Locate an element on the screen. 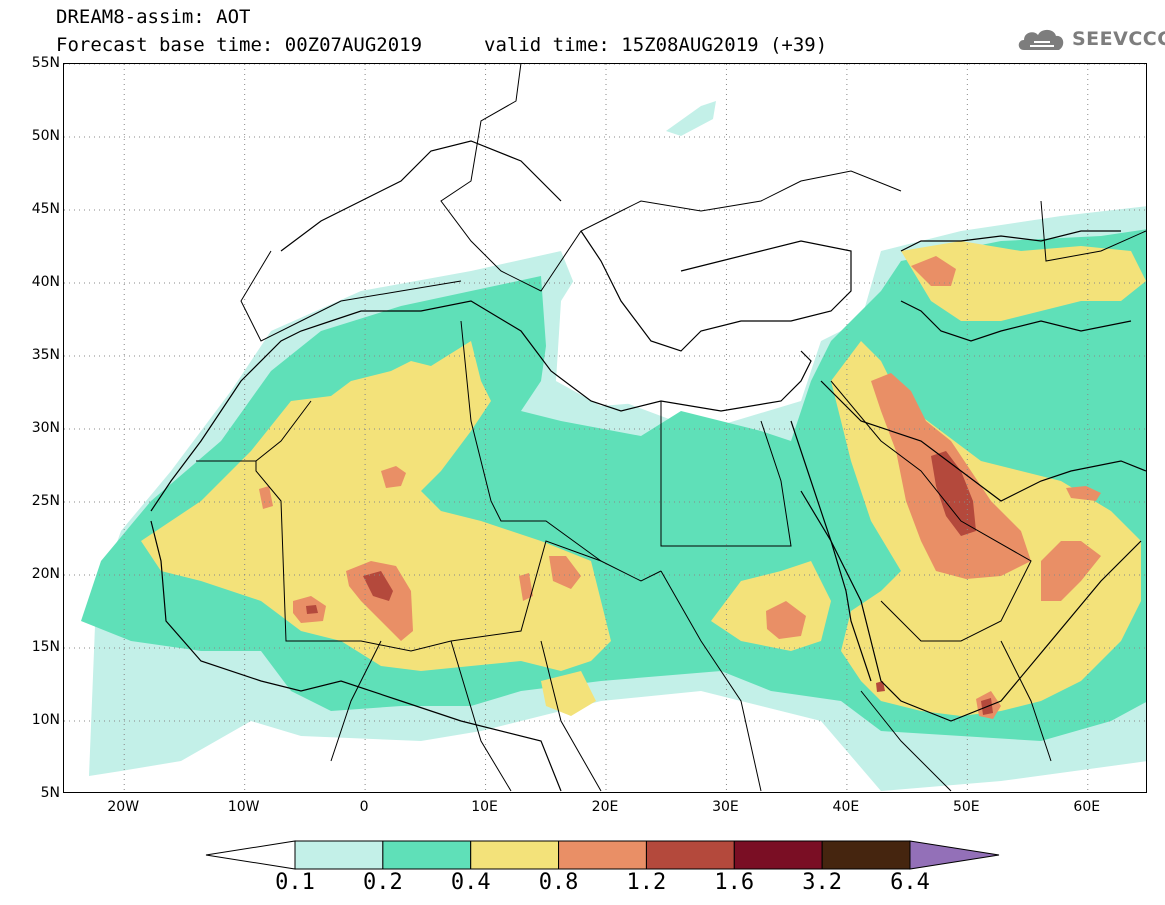 The width and height of the screenshot is (1165, 905). colorbar-level-label: 6.4 is located at coordinates (910, 882).